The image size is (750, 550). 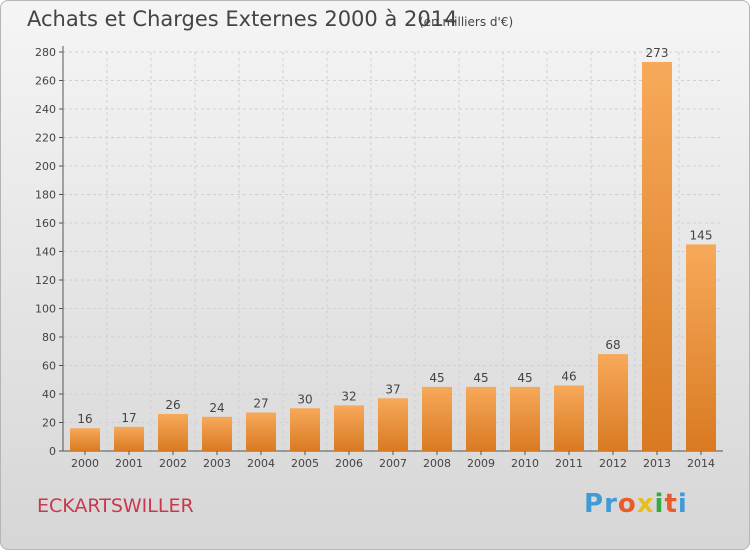 What do you see at coordinates (348, 396) in the screenshot?
I see `data-label: 32` at bounding box center [348, 396].